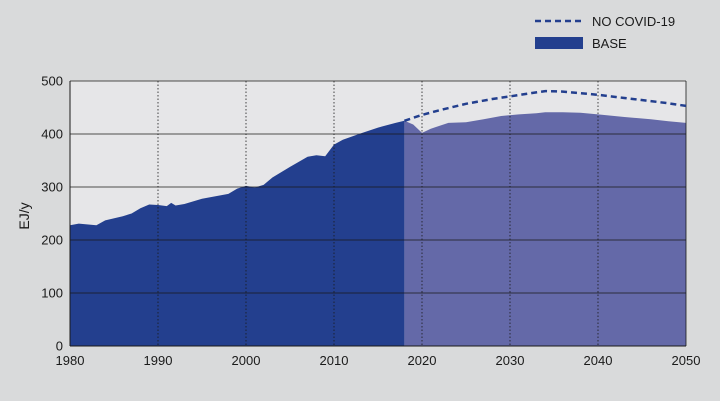 Image resolution: width=720 pixels, height=401 pixels. What do you see at coordinates (52, 187) in the screenshot?
I see `y-tick-label-300: 300` at bounding box center [52, 187].